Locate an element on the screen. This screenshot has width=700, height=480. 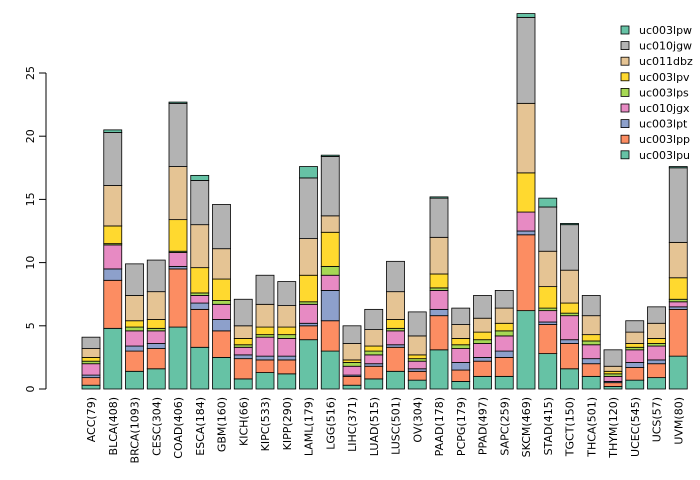
legend-item: uc003lpu is located at coordinates (655, 155).